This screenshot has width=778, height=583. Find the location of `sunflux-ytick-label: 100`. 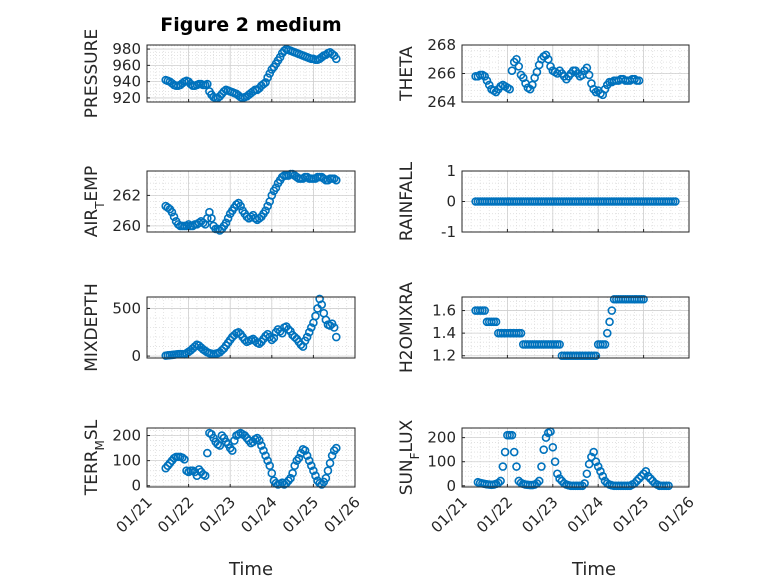

sunflux-ytick-label: 100 is located at coordinates (441, 462).